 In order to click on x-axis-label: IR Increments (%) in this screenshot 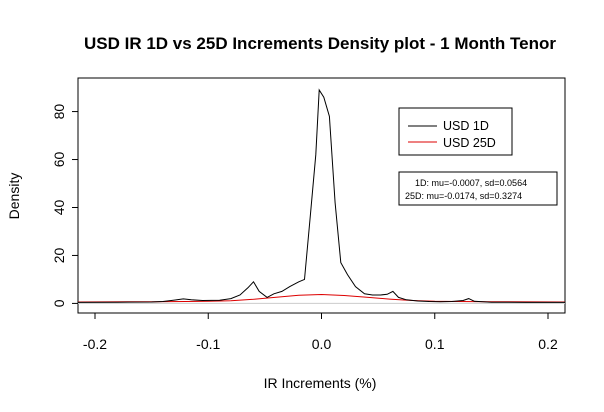, I will do `click(320, 383)`.